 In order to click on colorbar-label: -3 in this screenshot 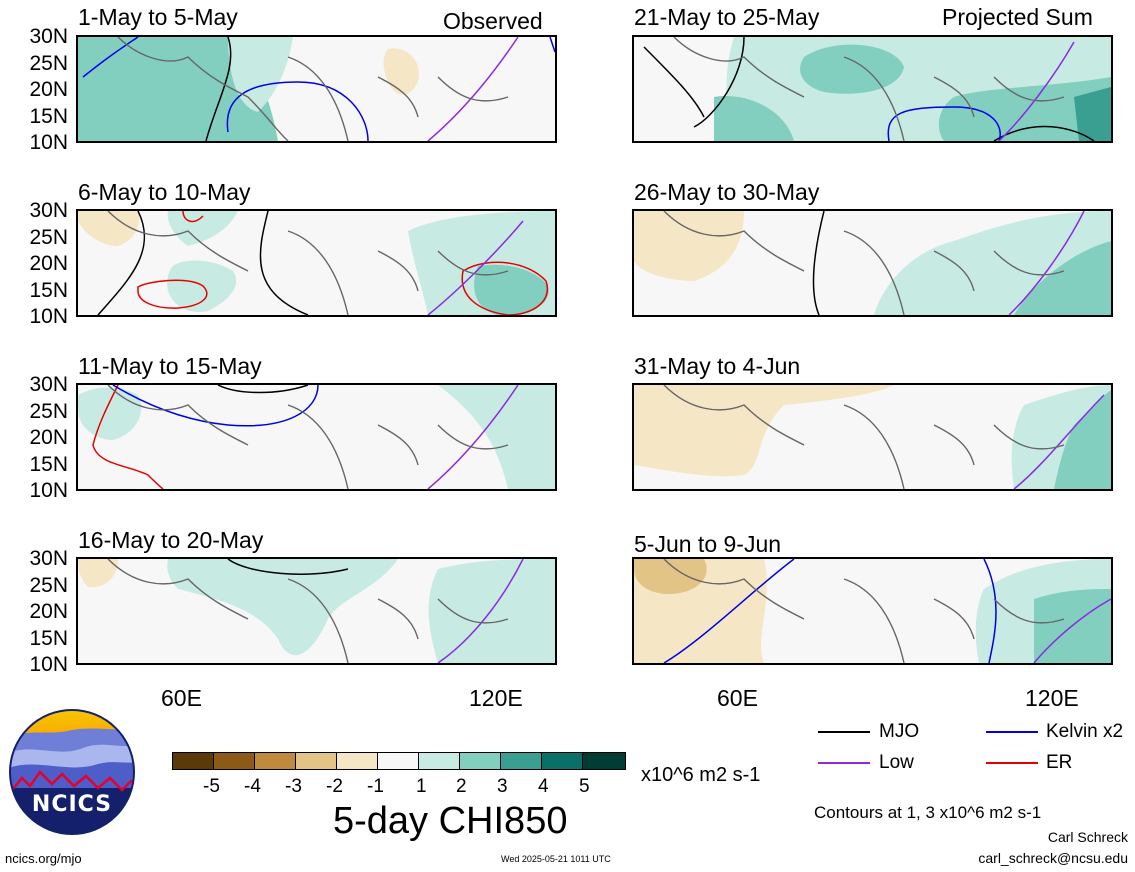, I will do `click(293, 786)`.